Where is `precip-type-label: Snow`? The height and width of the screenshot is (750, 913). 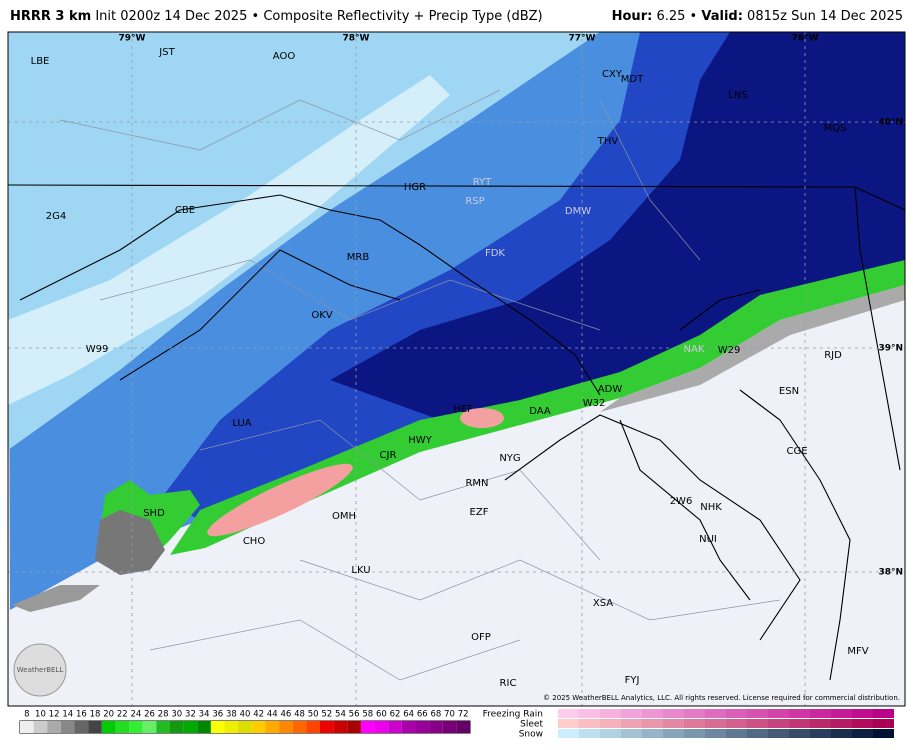
precip-type-label: Snow is located at coordinates (531, 735).